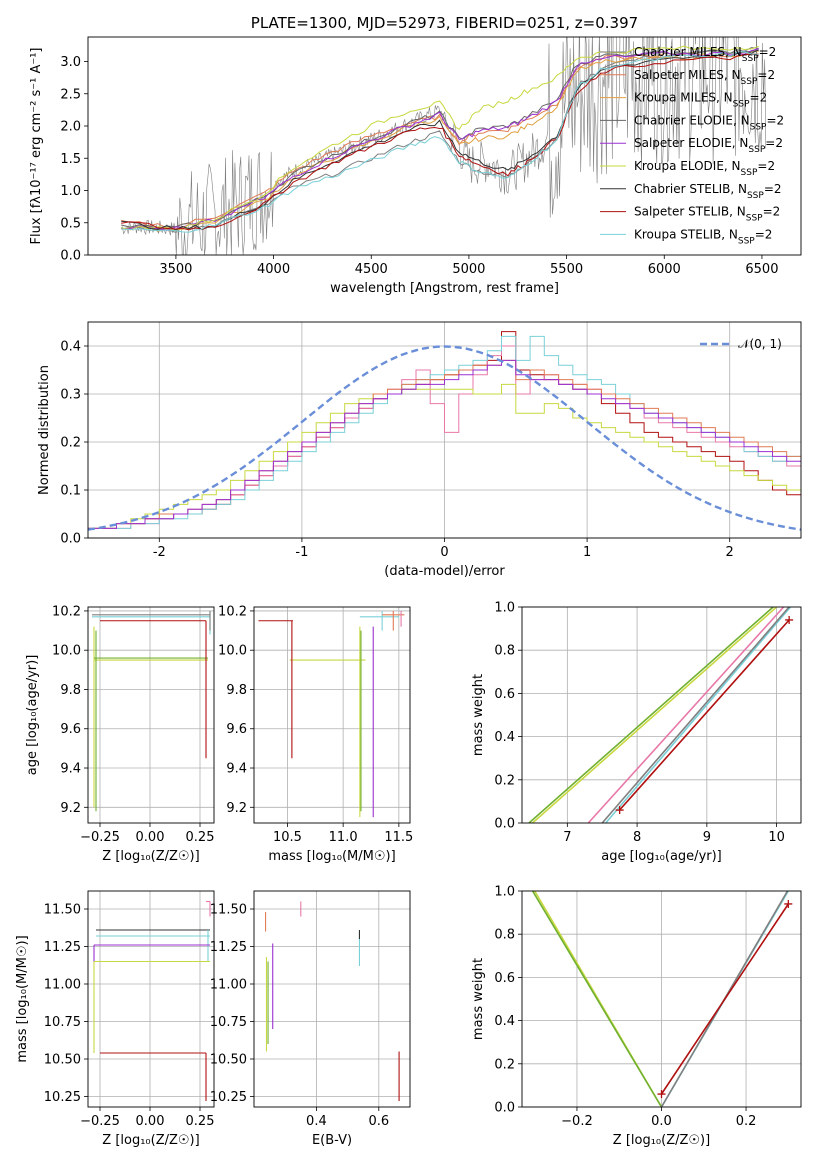  I want to click on legend-label: Chabrier MILES, NSSP=2, so click(705, 54).